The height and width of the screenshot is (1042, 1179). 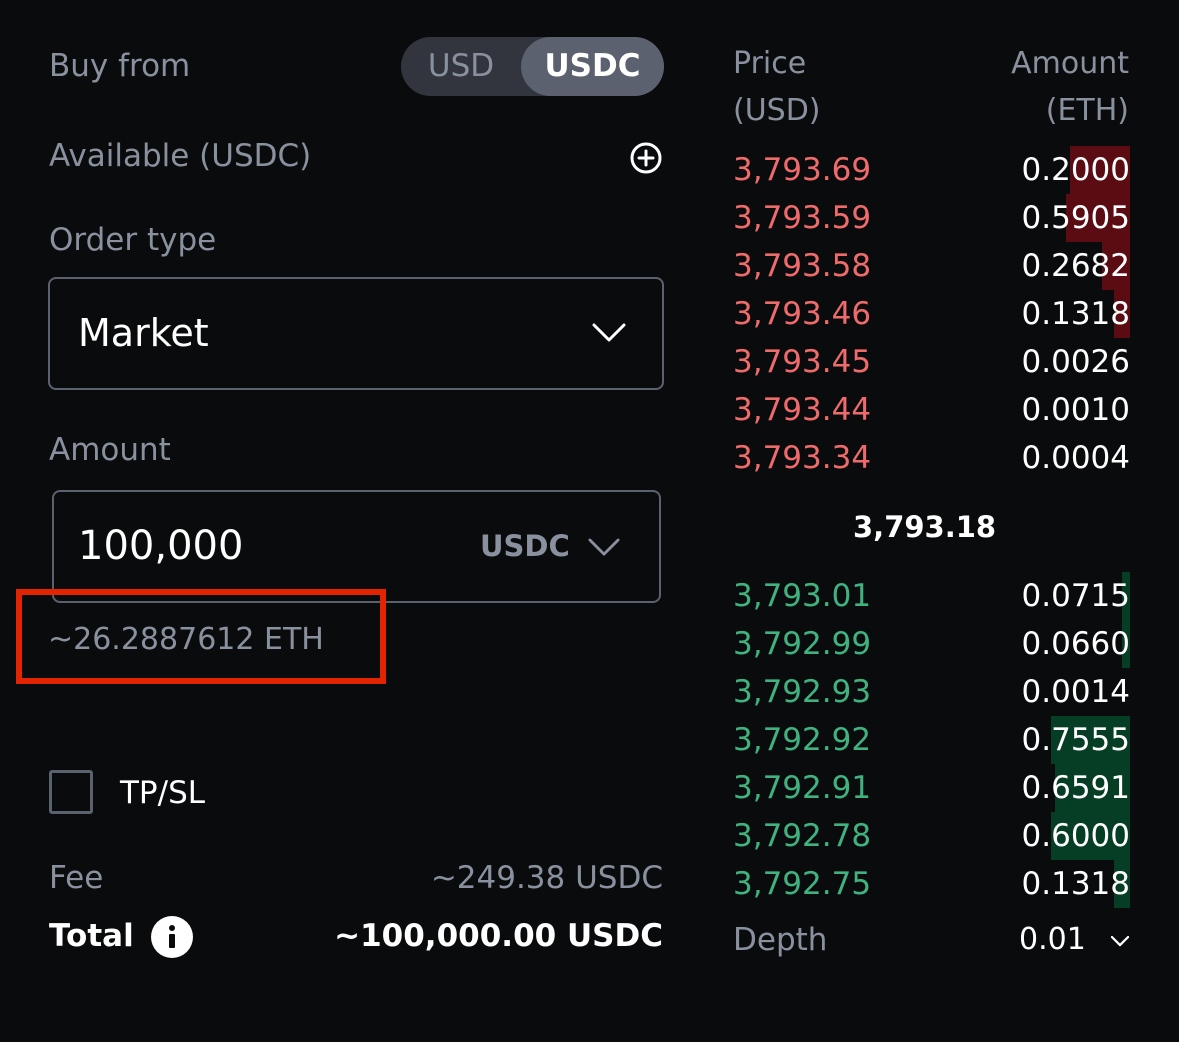 What do you see at coordinates (592, 66) in the screenshot?
I see `toggle-option-usdc: USDC` at bounding box center [592, 66].